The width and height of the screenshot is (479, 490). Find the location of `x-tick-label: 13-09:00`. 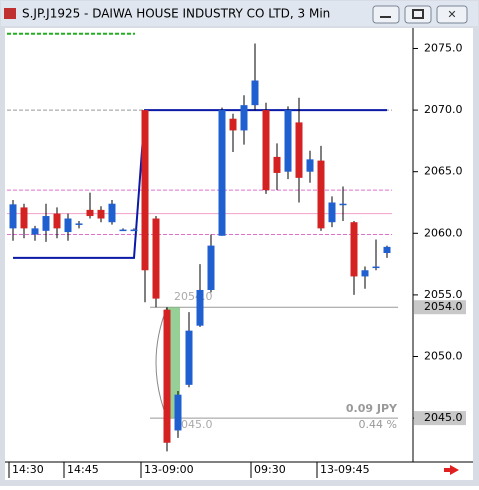

x-tick-label: 13-09:00 is located at coordinates (169, 469).